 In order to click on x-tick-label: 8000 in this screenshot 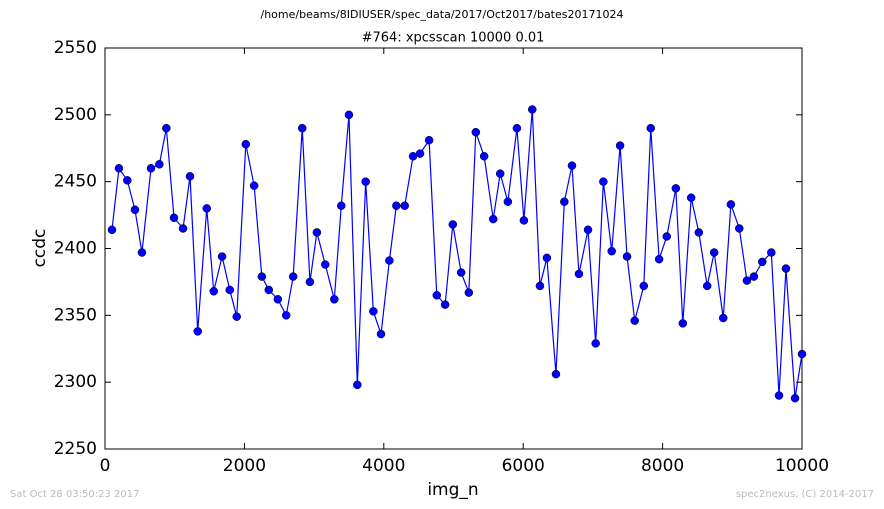, I will do `click(662, 466)`.